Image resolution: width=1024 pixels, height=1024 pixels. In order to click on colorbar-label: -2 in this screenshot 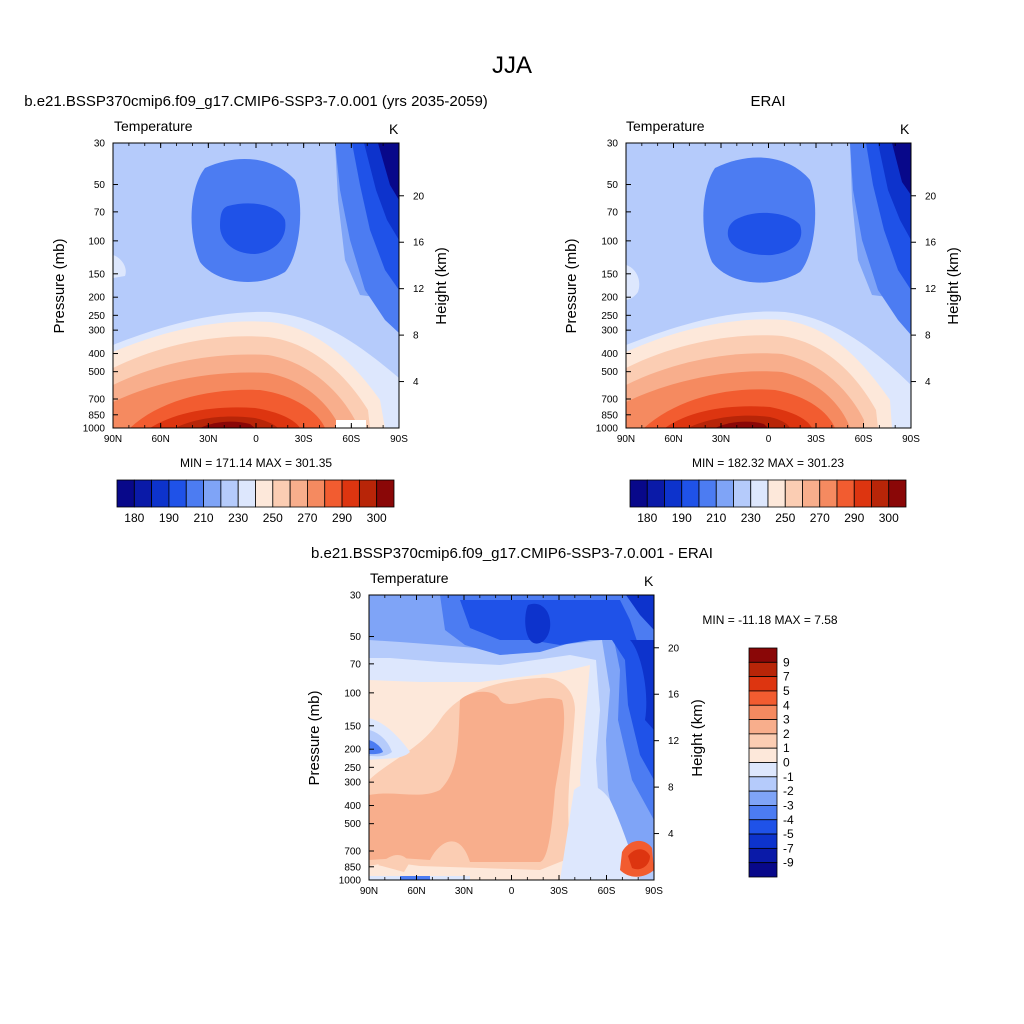, I will do `click(788, 791)`.